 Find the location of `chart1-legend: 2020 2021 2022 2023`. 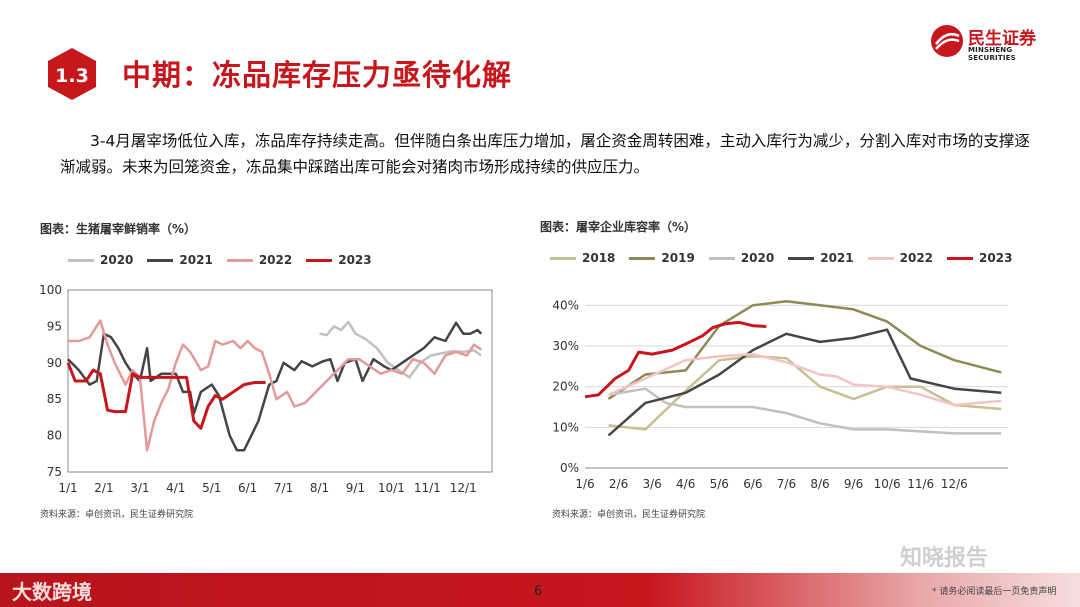

chart1-legend: 2020 2021 2022 2023 is located at coordinates (220, 260).